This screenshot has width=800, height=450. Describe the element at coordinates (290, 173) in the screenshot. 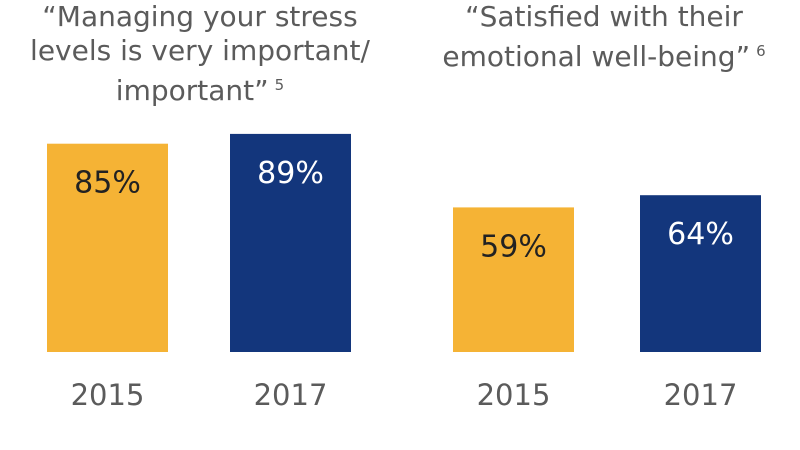

I see `data-label-2017: 89%` at that location.